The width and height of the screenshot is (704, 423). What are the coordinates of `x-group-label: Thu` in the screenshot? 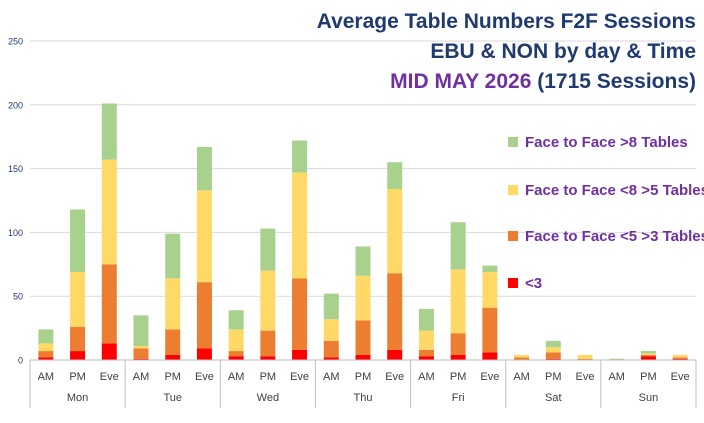 It's located at (363, 398).